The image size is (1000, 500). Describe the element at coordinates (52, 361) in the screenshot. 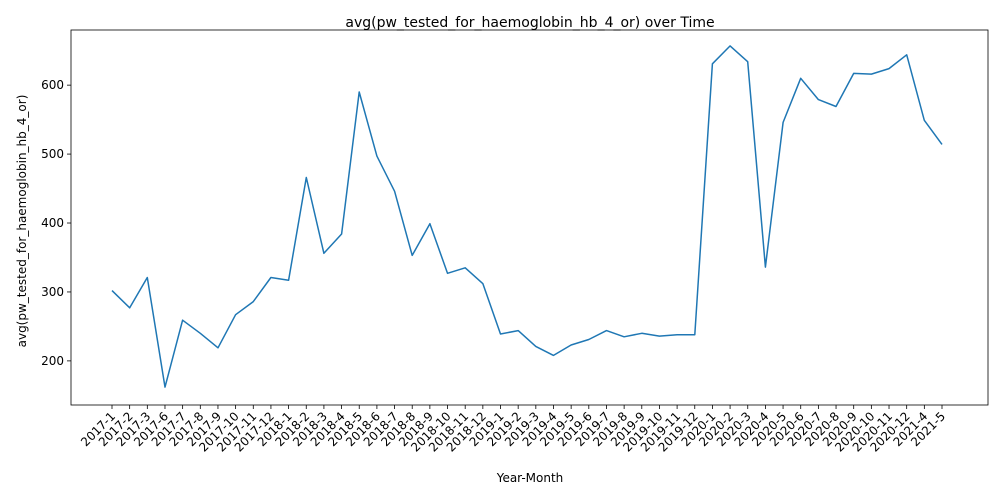

I see `y-tick-label: 200` at that location.